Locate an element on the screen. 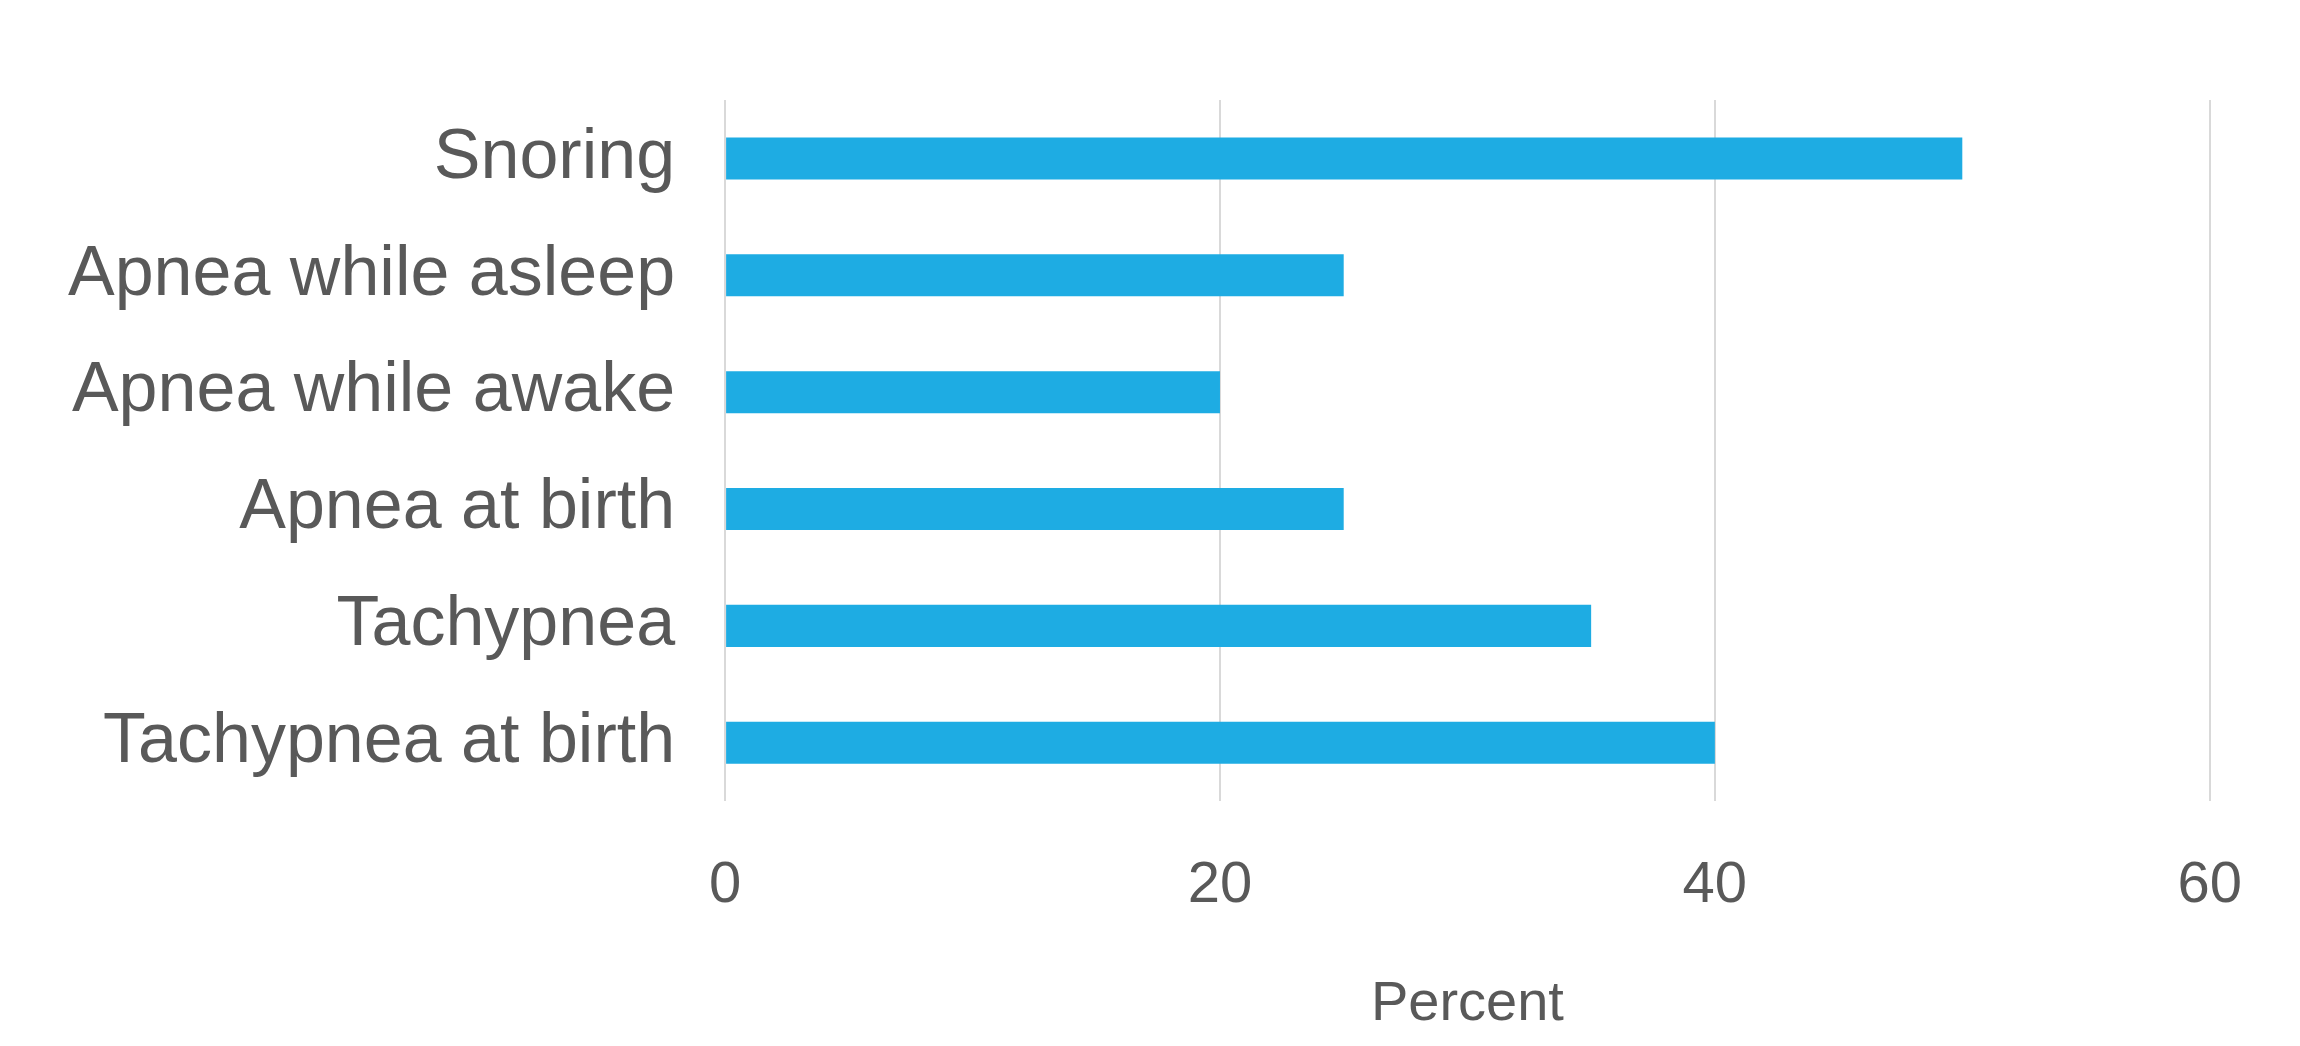 This screenshot has width=2300, height=1046. y-tick-label: Tachypnea at birth is located at coordinates (389, 738).